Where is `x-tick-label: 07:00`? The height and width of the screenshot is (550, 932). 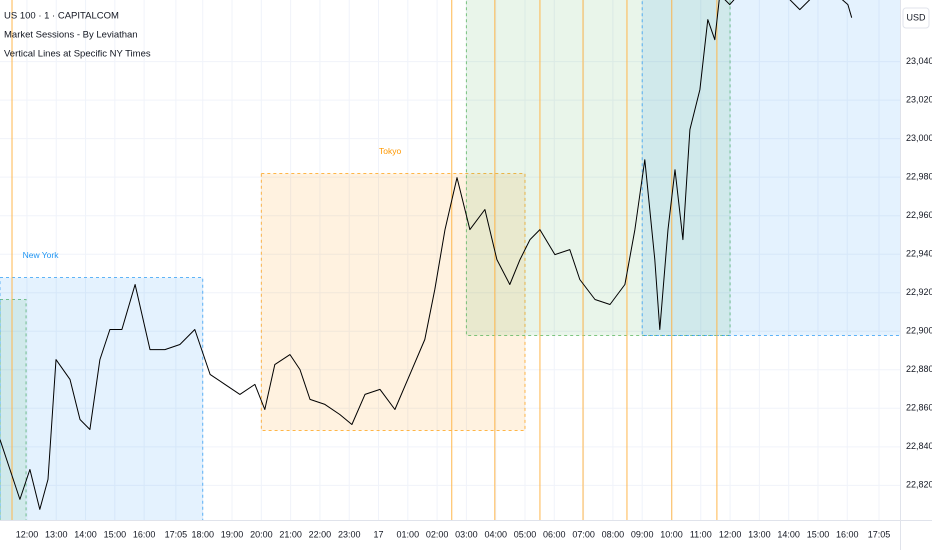 x-tick-label: 07:00 is located at coordinates (583, 534).